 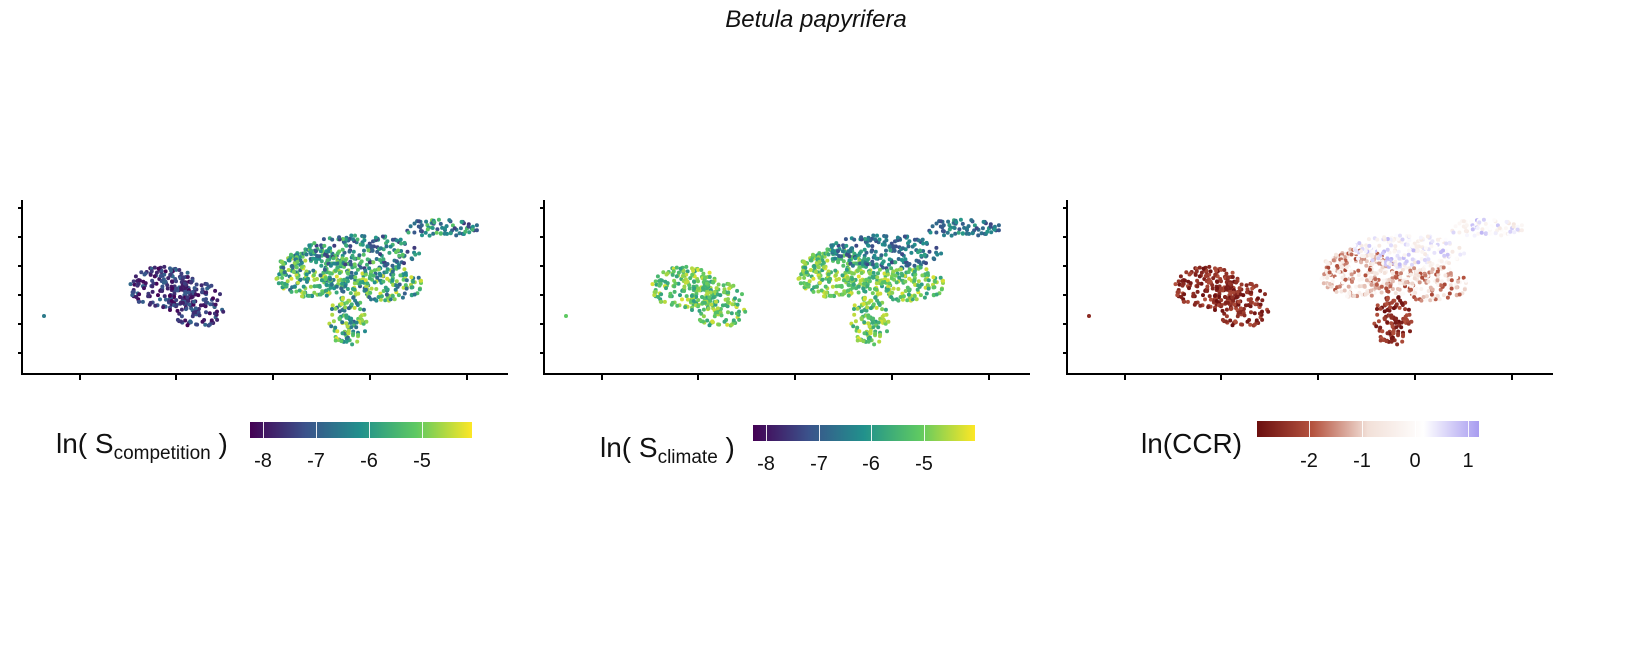 I want to click on axis-line, so click(x=264, y=287).